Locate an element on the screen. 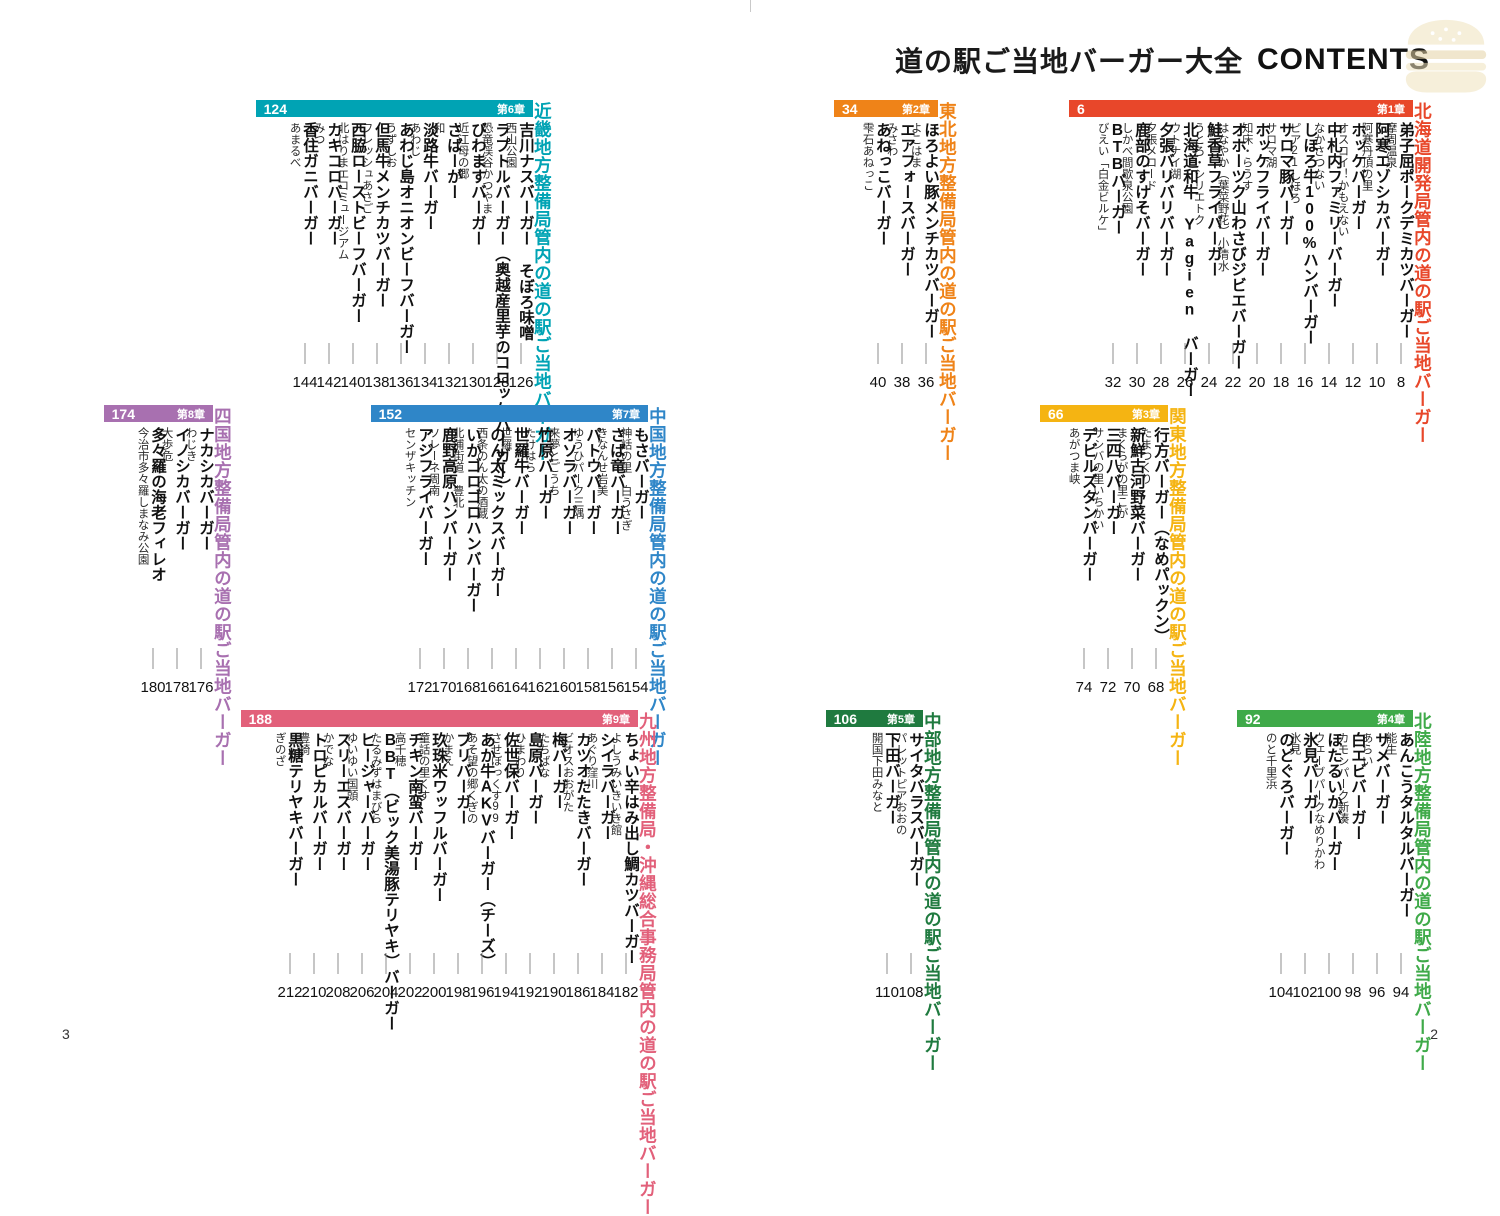 The image size is (1500, 1216). toc-entry: ホッケバーガー オスコイ！かもえない 12 is located at coordinates (1351, 256).